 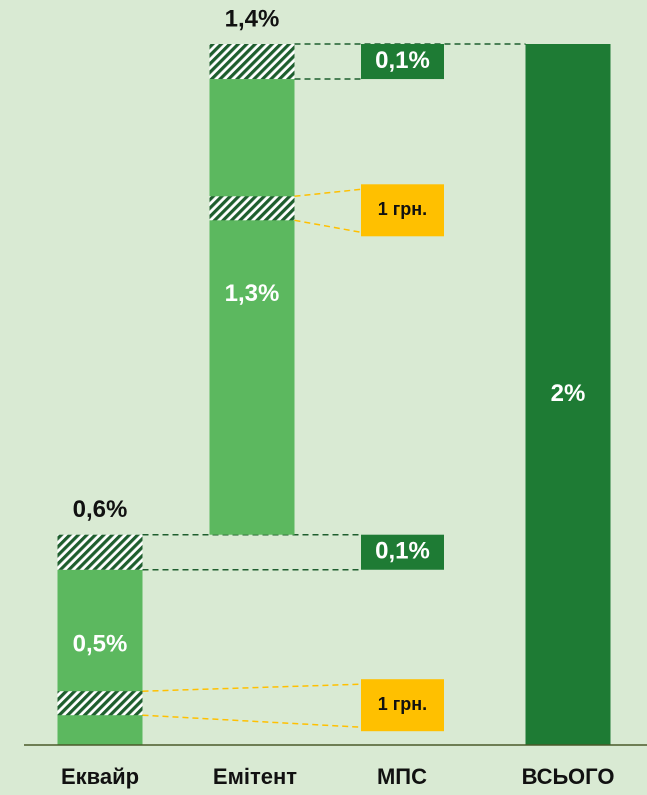 I want to click on total-bar-label: 2%, so click(x=568, y=393).